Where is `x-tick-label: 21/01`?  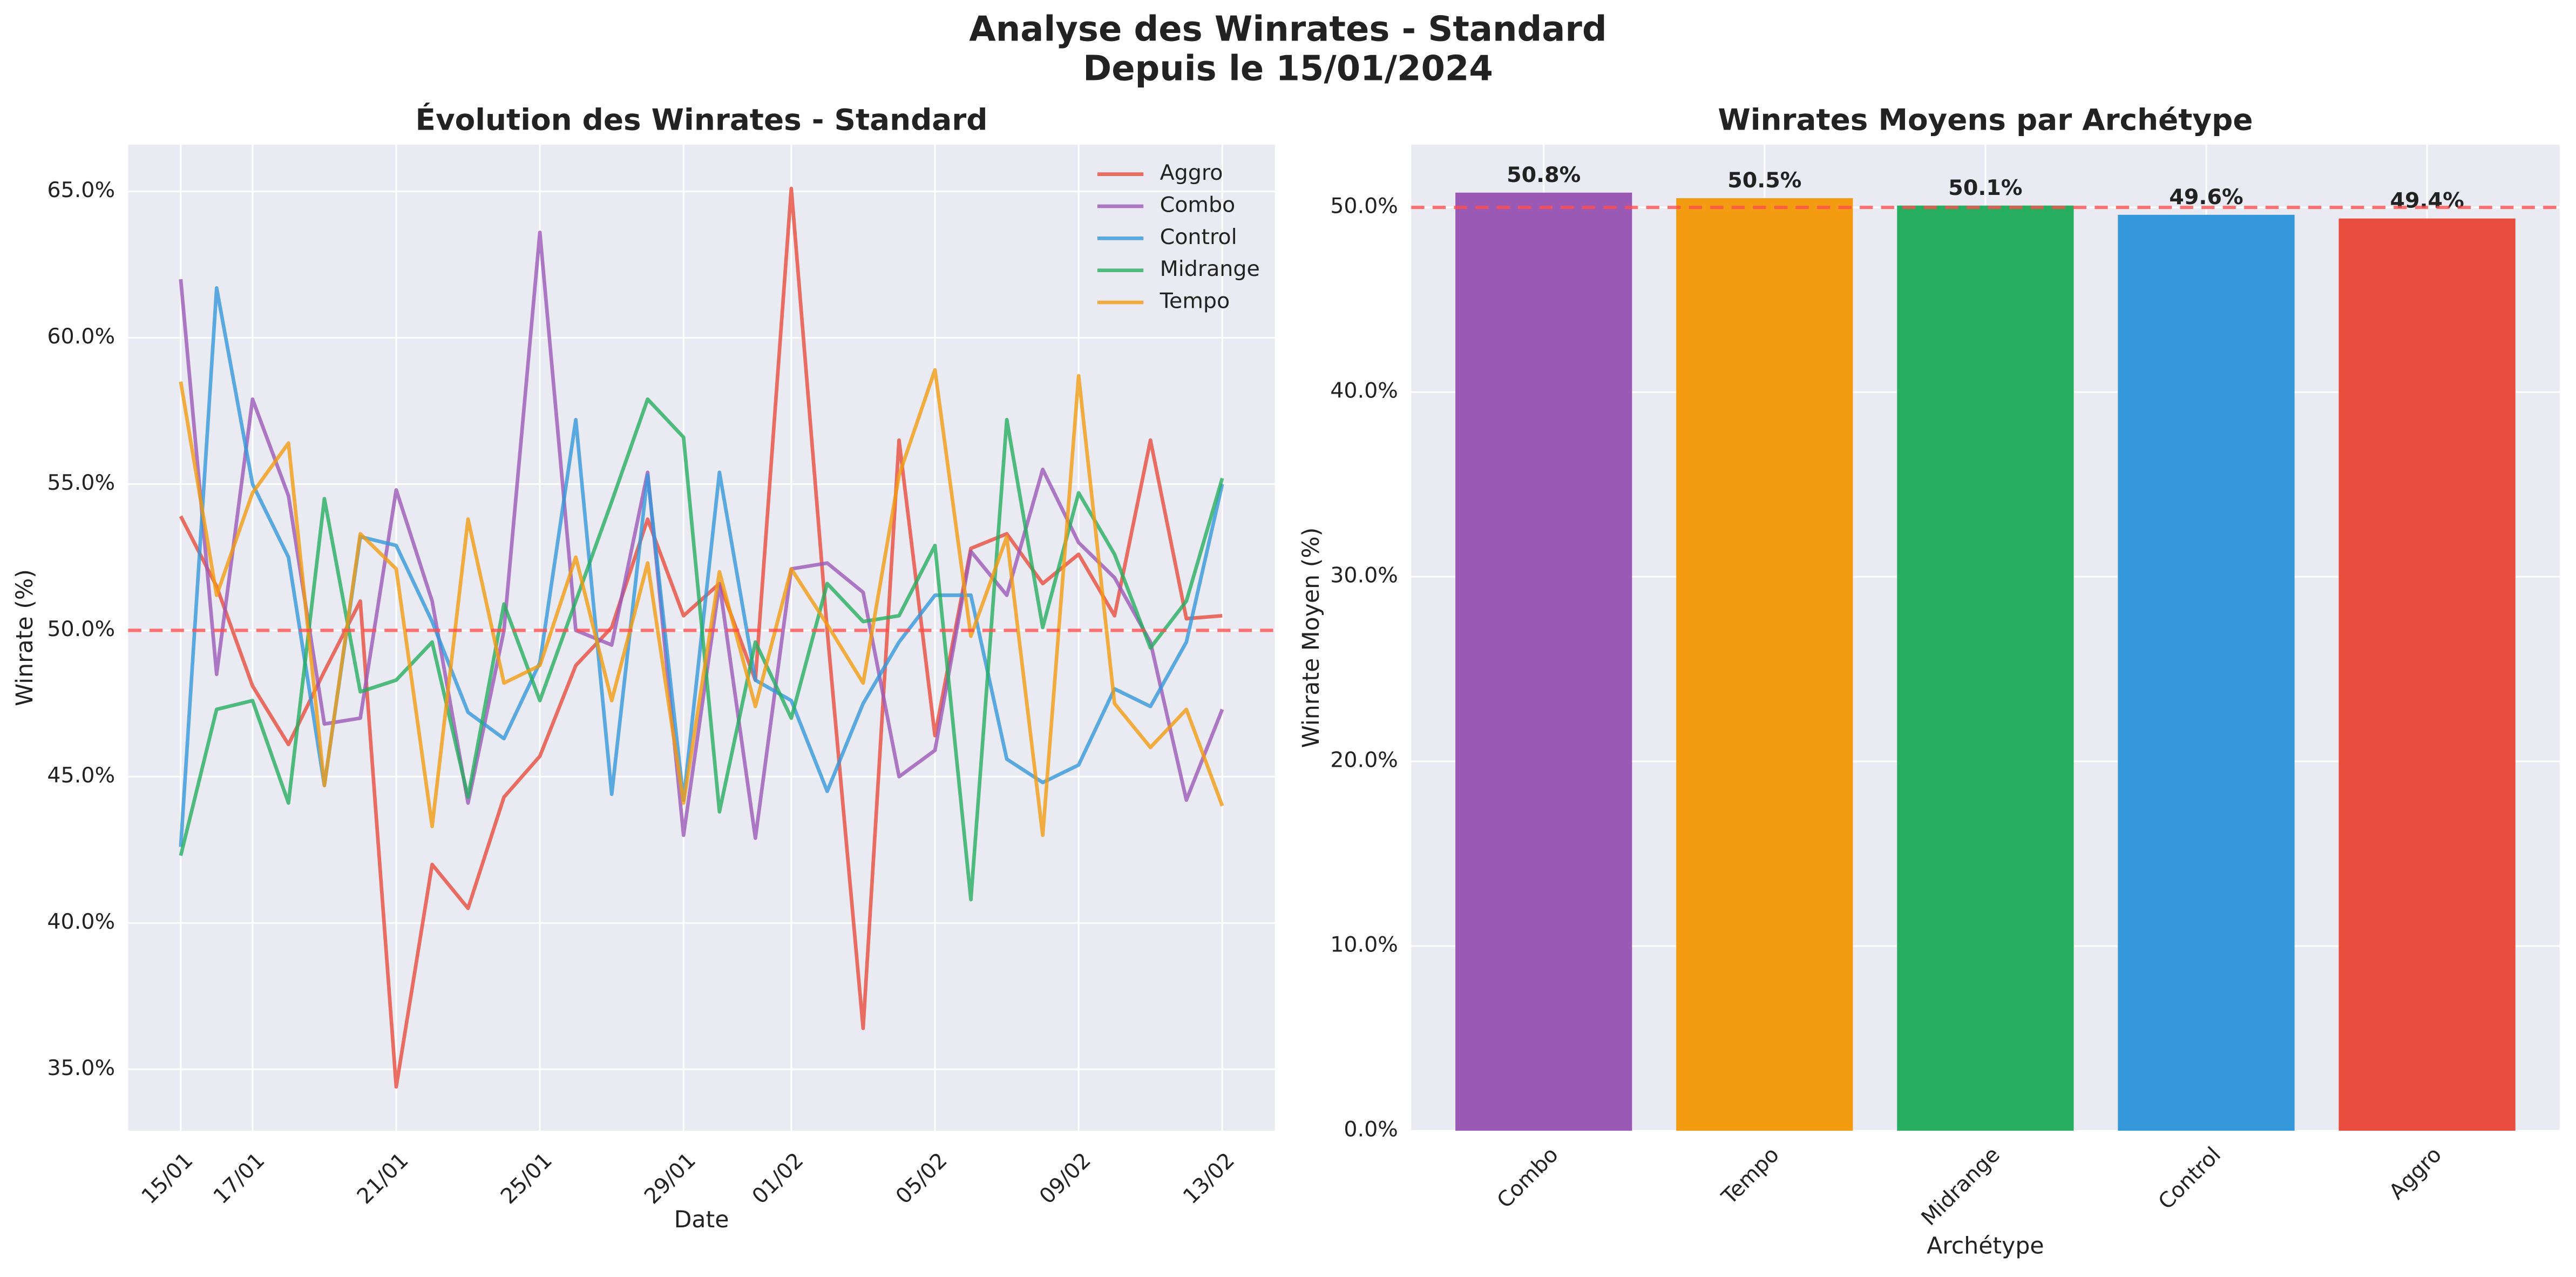
x-tick-label: 21/01 is located at coordinates (382, 1178).